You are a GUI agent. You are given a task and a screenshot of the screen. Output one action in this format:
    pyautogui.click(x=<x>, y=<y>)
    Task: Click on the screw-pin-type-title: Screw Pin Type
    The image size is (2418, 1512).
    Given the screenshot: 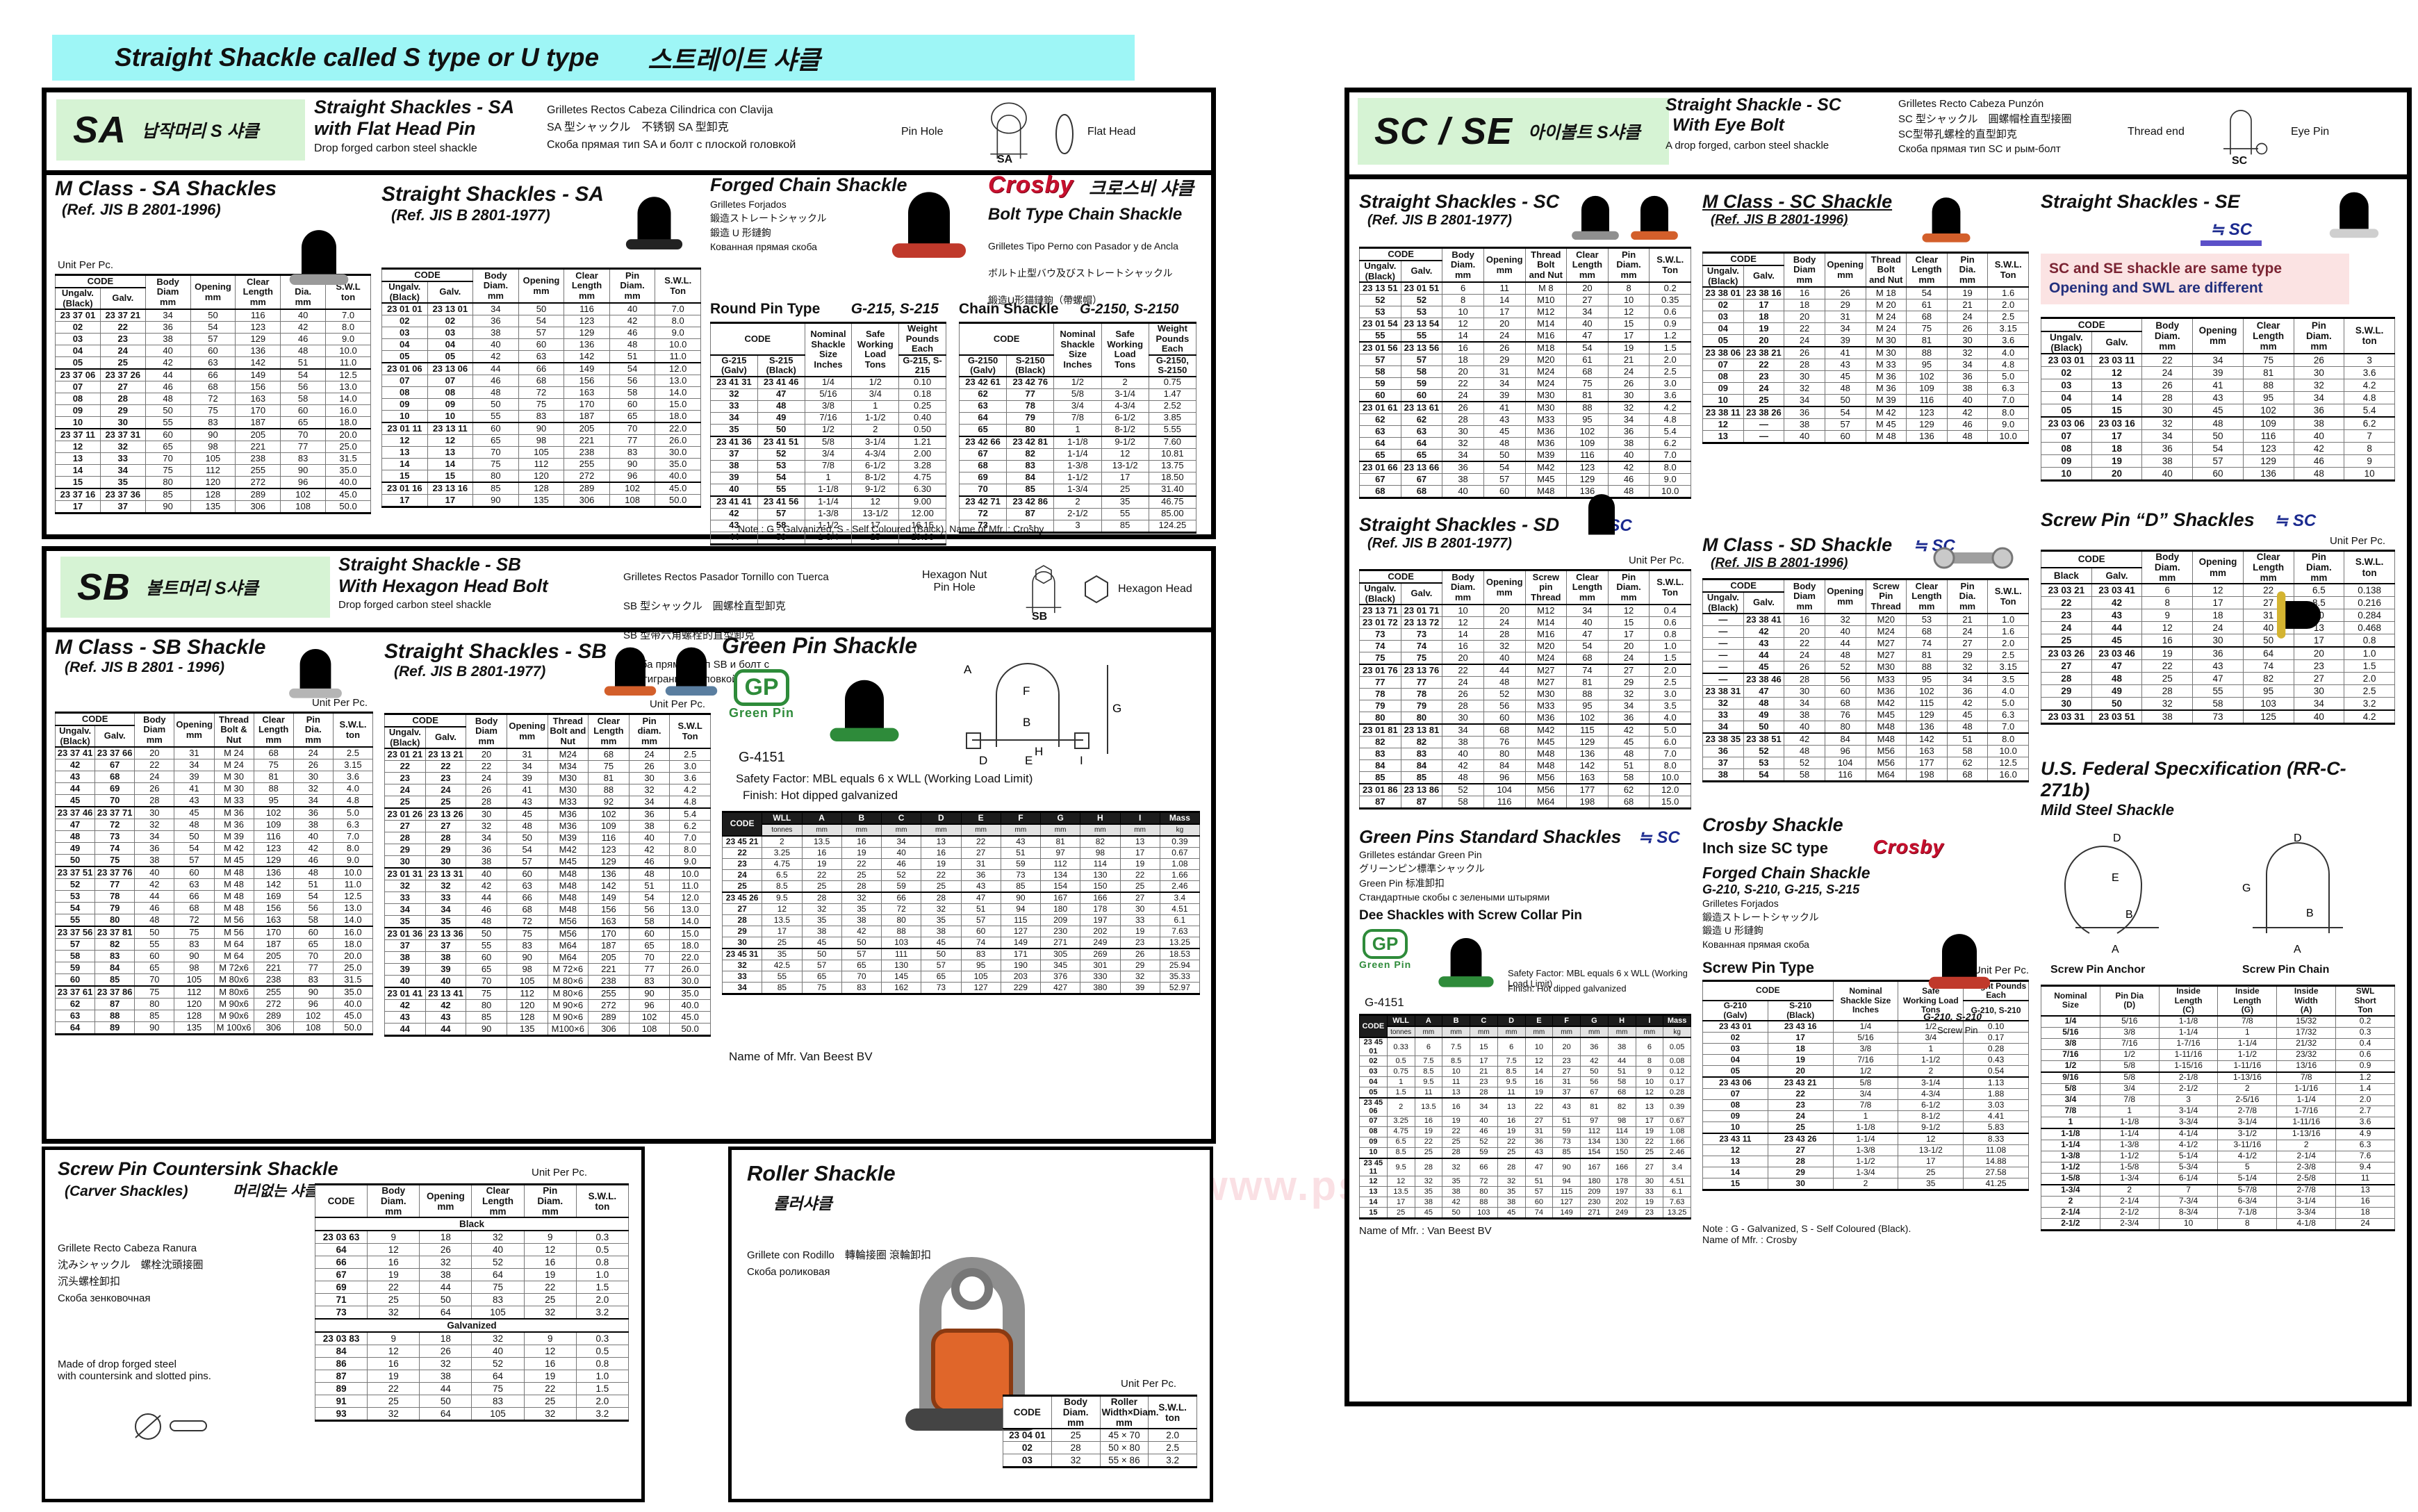 What is the action you would take?
    pyautogui.click(x=1758, y=967)
    